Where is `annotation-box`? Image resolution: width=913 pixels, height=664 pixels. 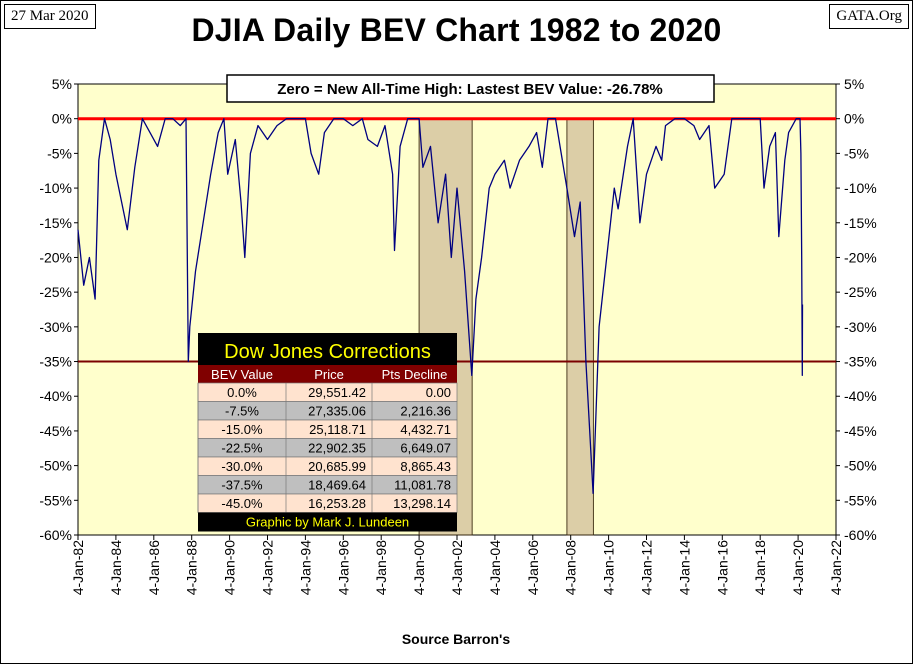
annotation-box is located at coordinates (470, 88).